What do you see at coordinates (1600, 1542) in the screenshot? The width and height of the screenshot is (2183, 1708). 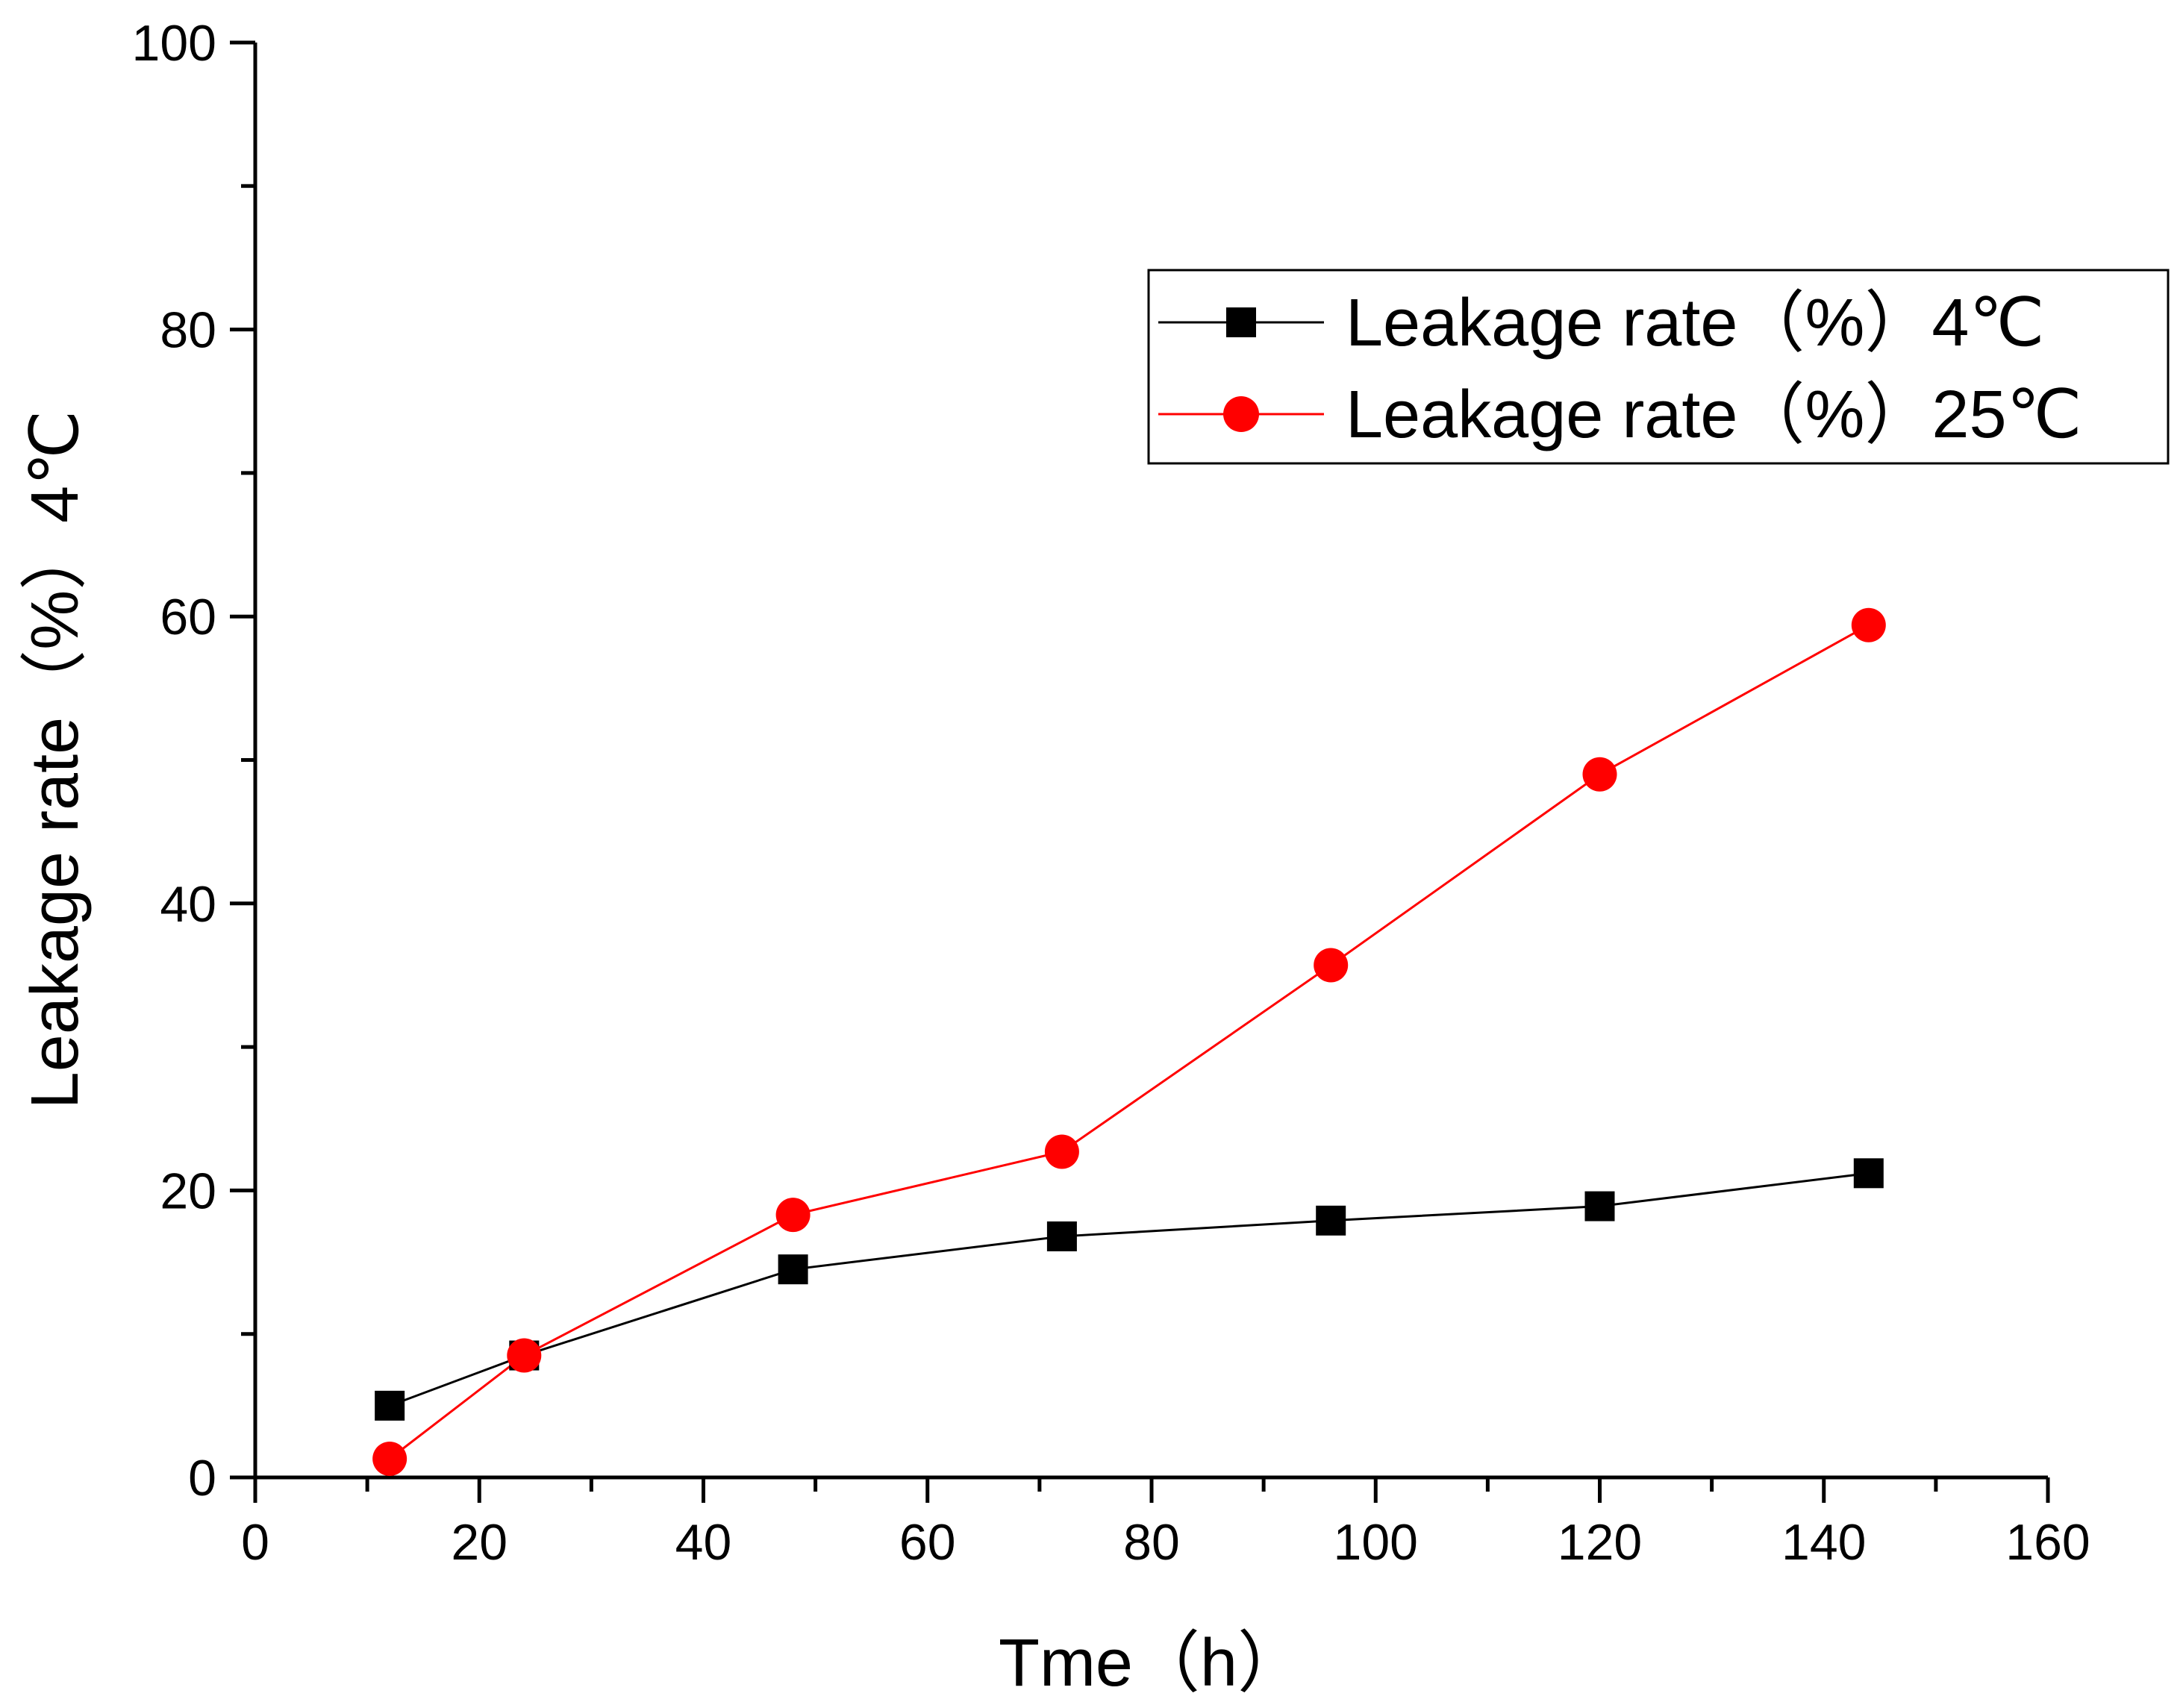 I see `x-tick-label: 120` at bounding box center [1600, 1542].